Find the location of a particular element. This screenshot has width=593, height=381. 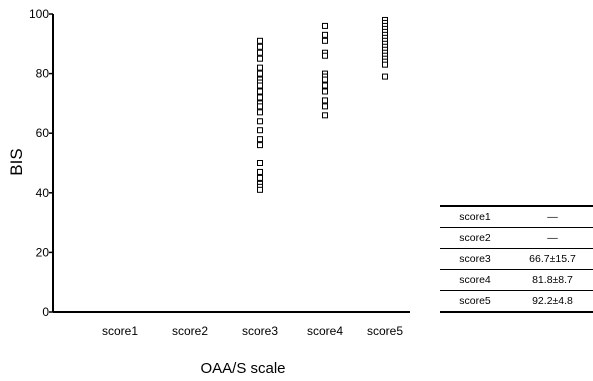

table-row-label: score3 is located at coordinates (475, 259).